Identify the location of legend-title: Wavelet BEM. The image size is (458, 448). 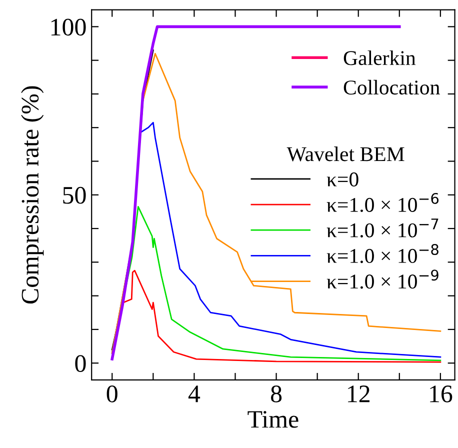
(345, 154).